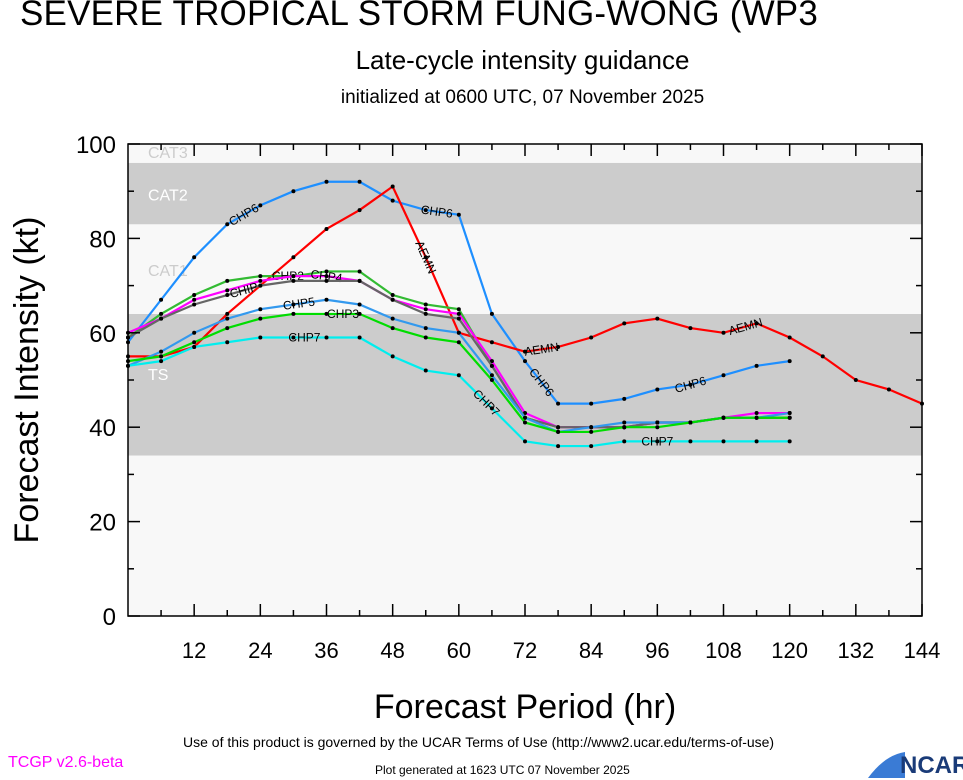 This screenshot has height=780, width=963. I want to click on y-tick-label: 80, so click(102, 239).